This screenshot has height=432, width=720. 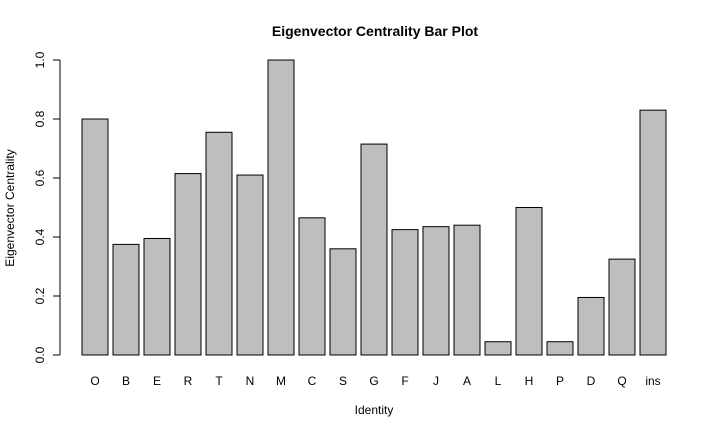 I want to click on bar-C, so click(x=312, y=286).